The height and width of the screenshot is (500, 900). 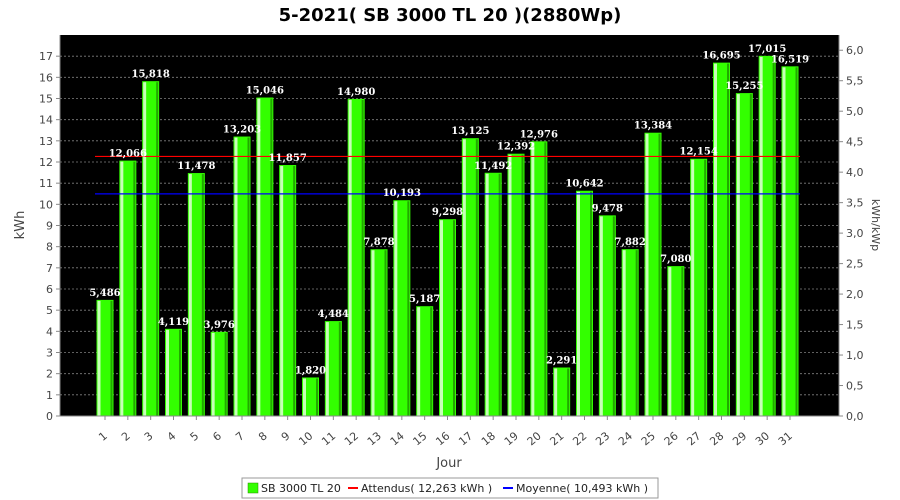 I want to click on x-tick-label: 25, so click(x=648, y=438).